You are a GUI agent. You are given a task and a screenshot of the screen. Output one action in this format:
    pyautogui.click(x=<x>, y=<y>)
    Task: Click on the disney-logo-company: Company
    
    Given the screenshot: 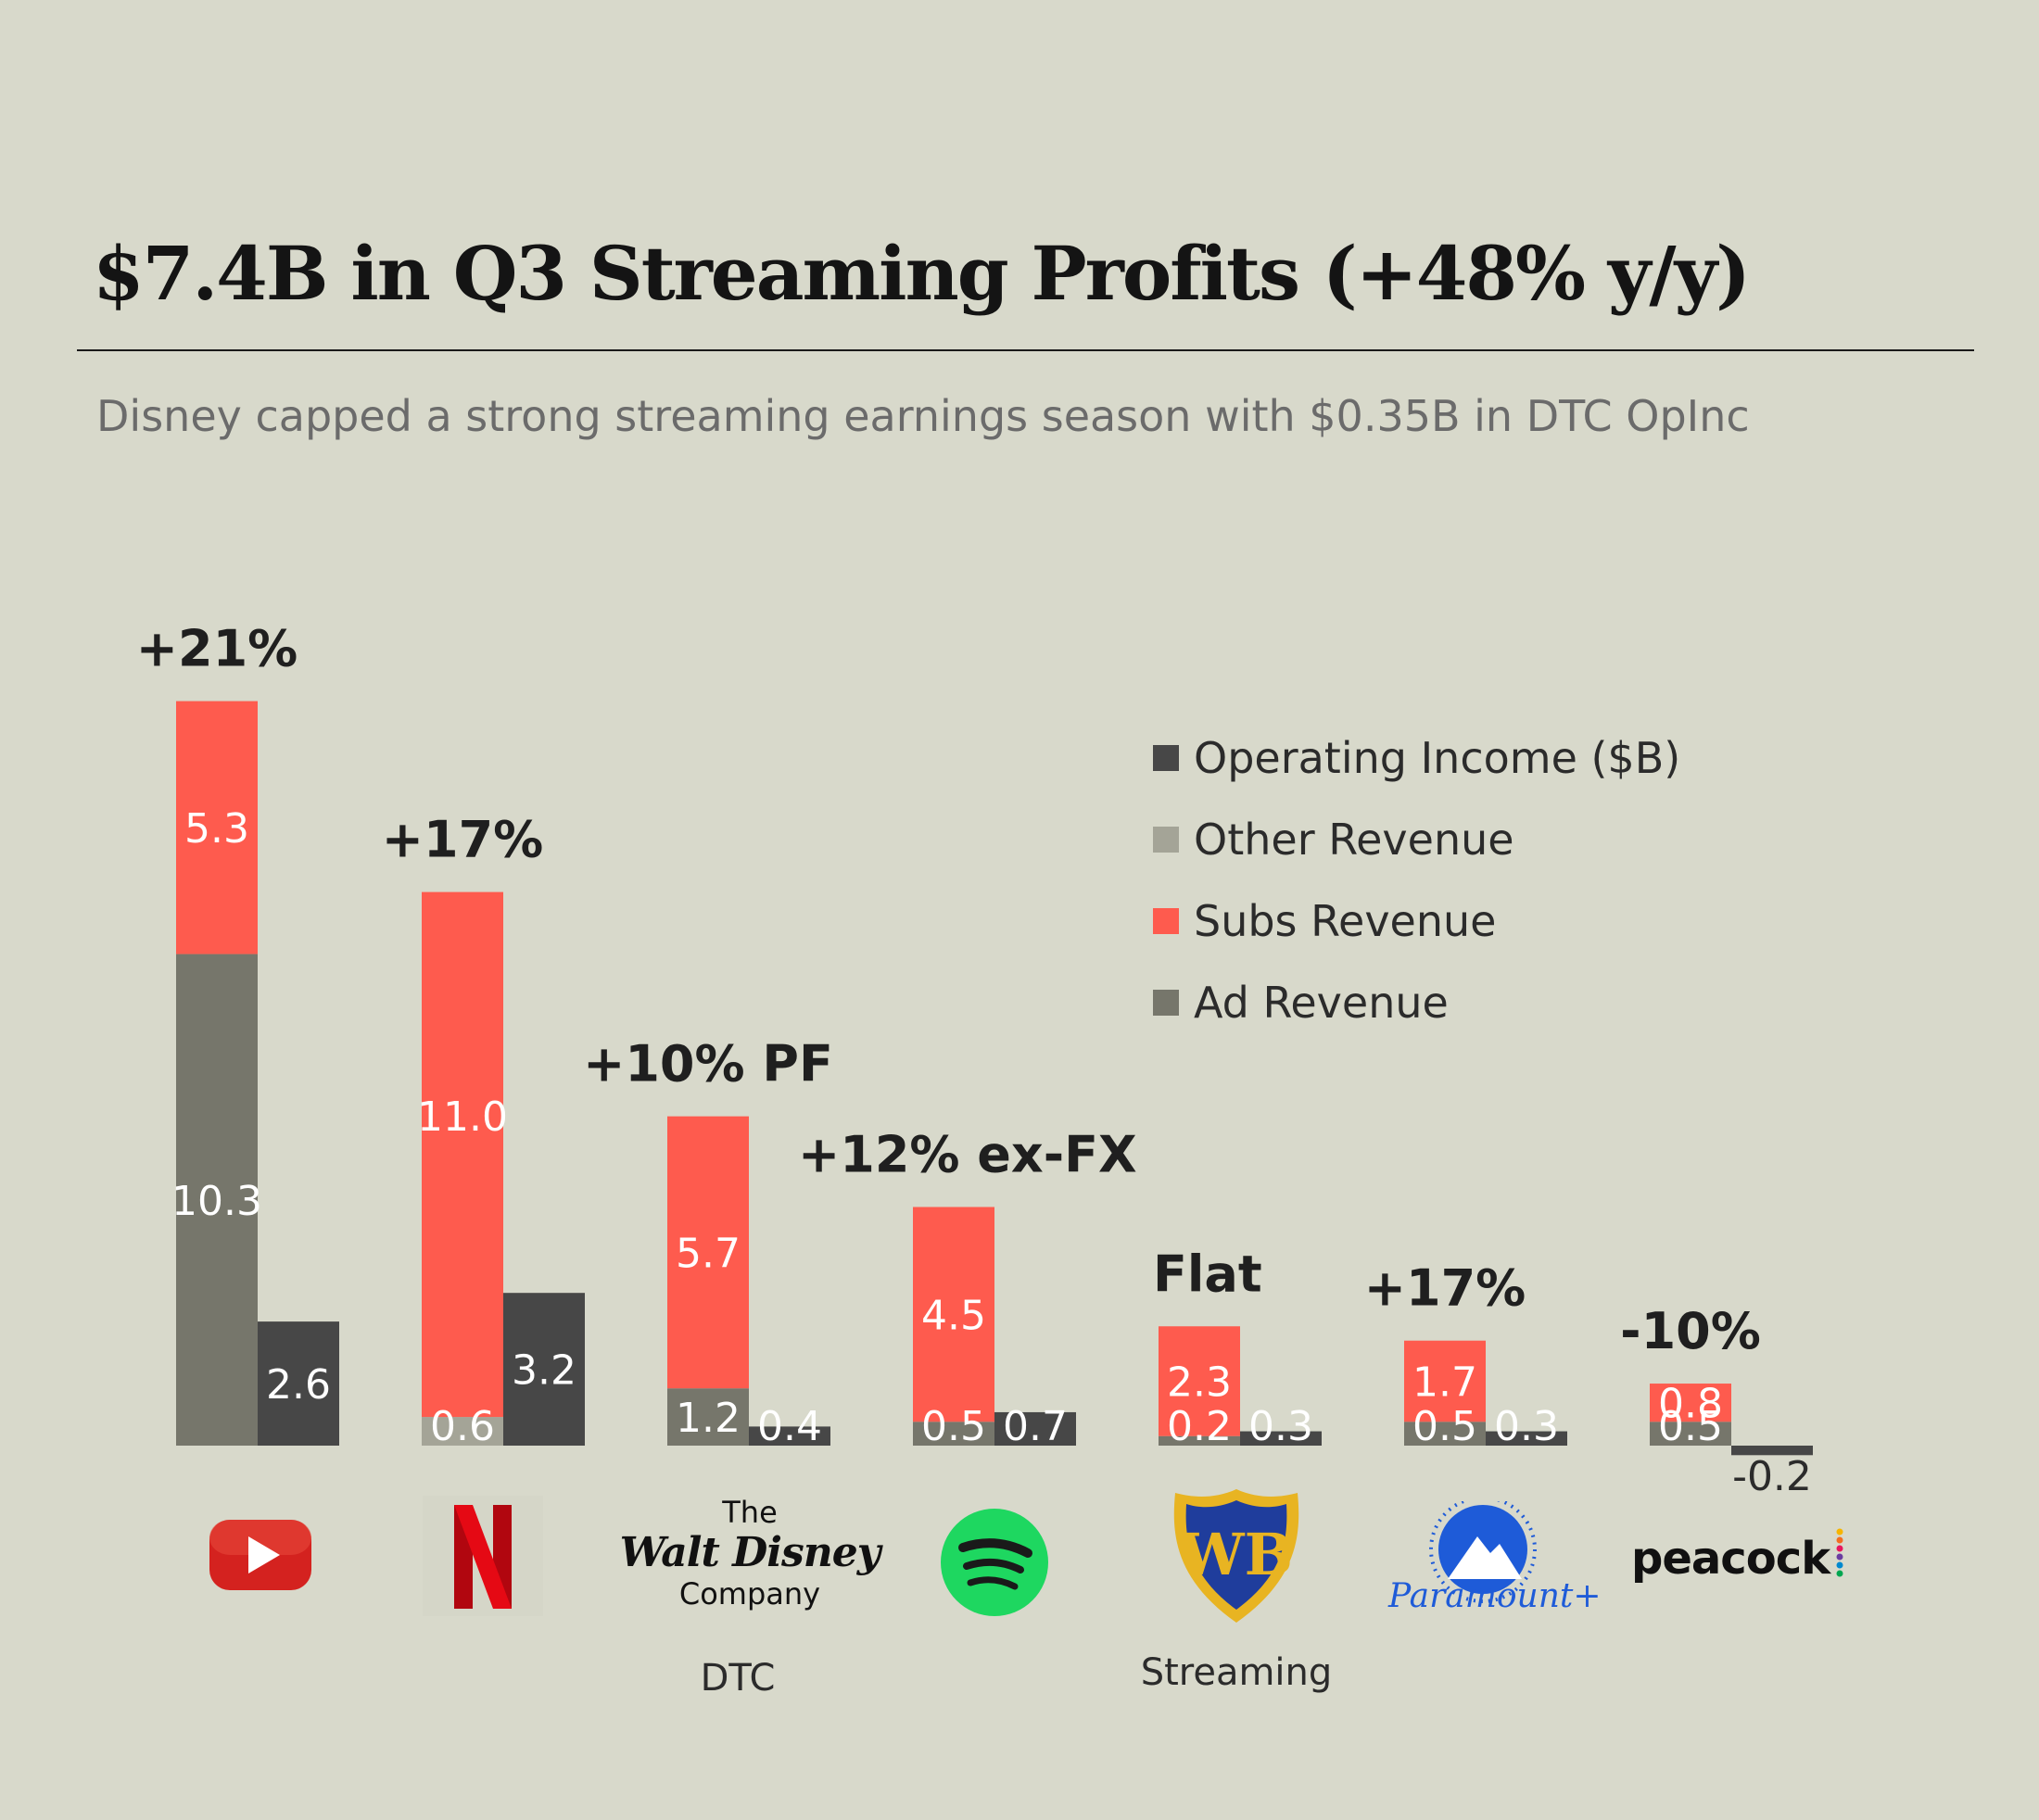 What is the action you would take?
    pyautogui.click(x=749, y=1593)
    